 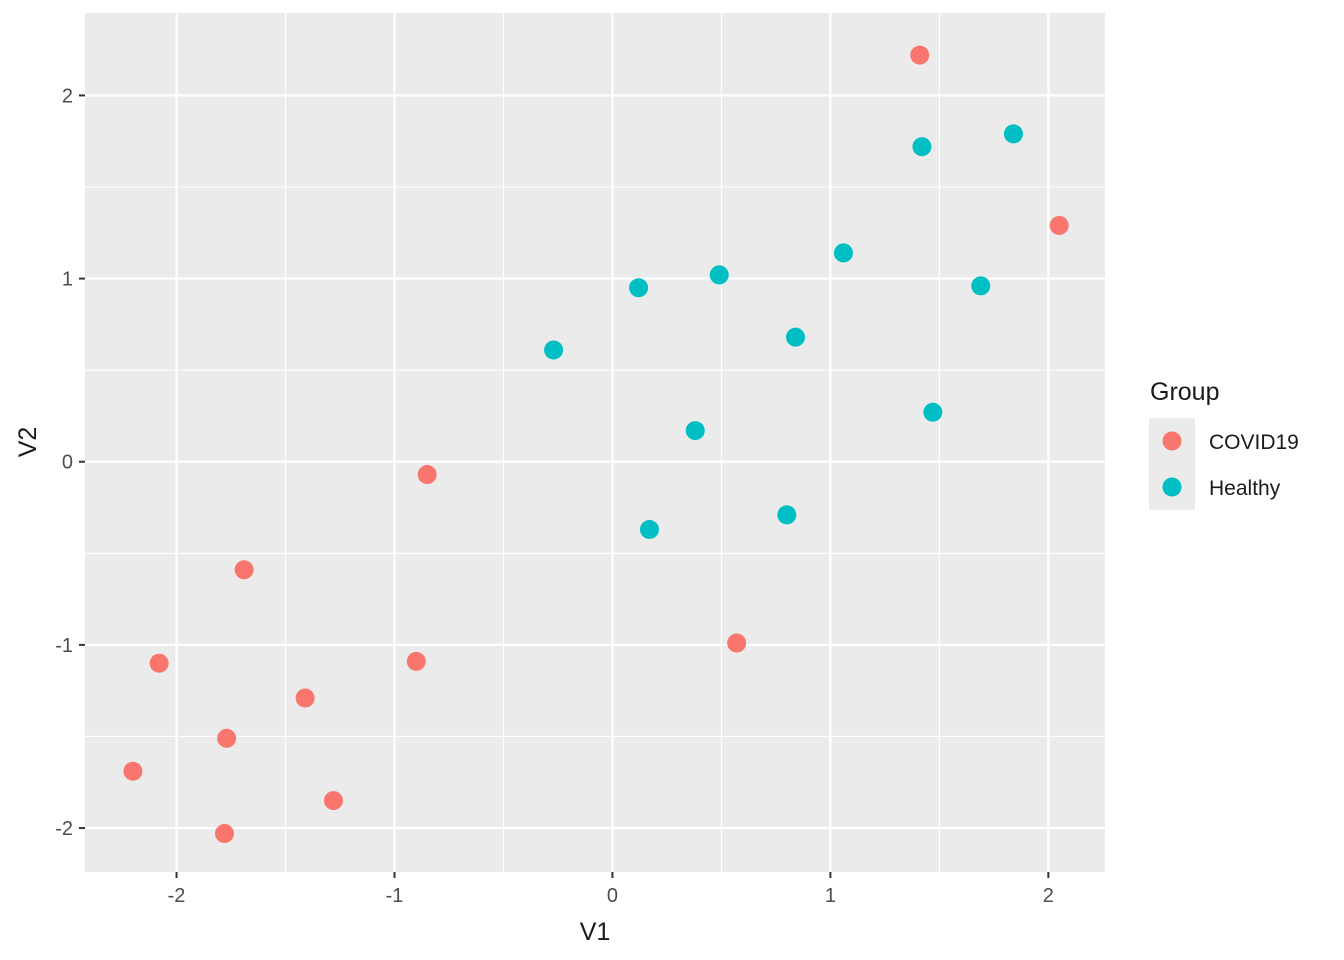 I want to click on y-tick-label: 2, so click(x=67, y=96).